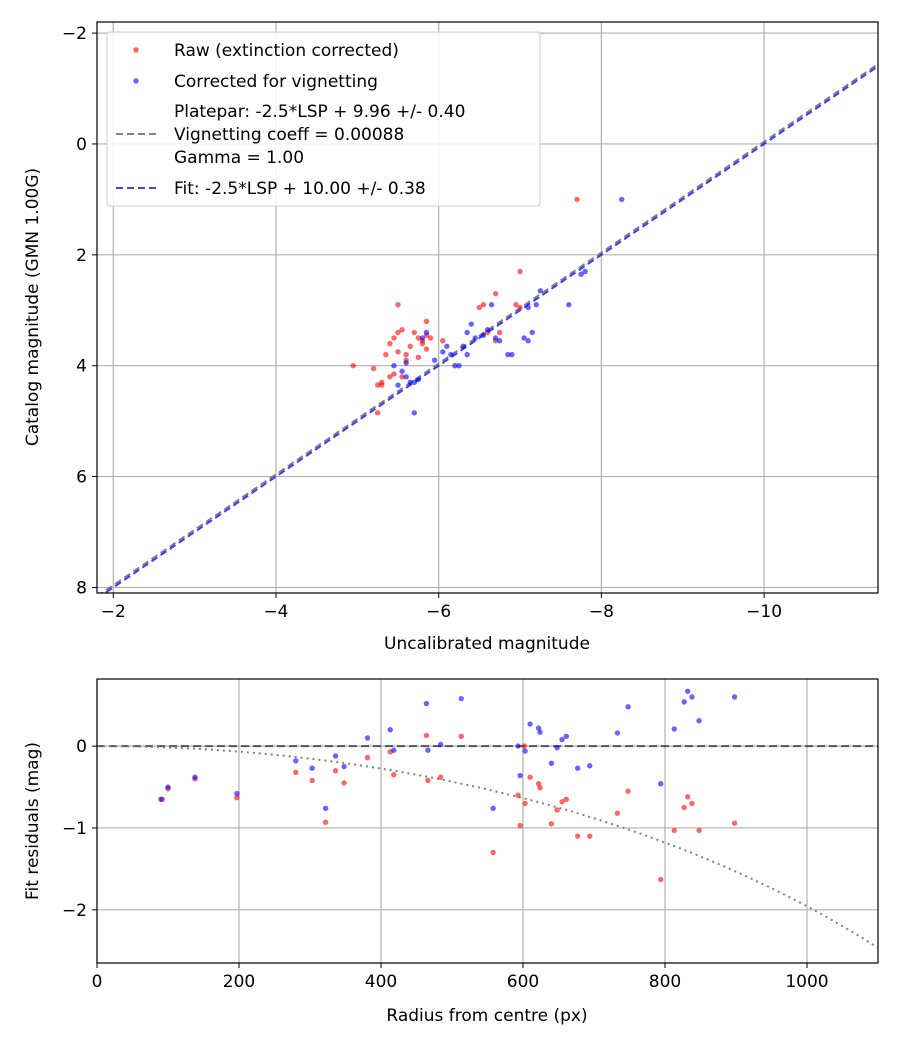 The image size is (900, 1050). What do you see at coordinates (381, 982) in the screenshot?
I see `bottom-x-tick-label: 400` at bounding box center [381, 982].